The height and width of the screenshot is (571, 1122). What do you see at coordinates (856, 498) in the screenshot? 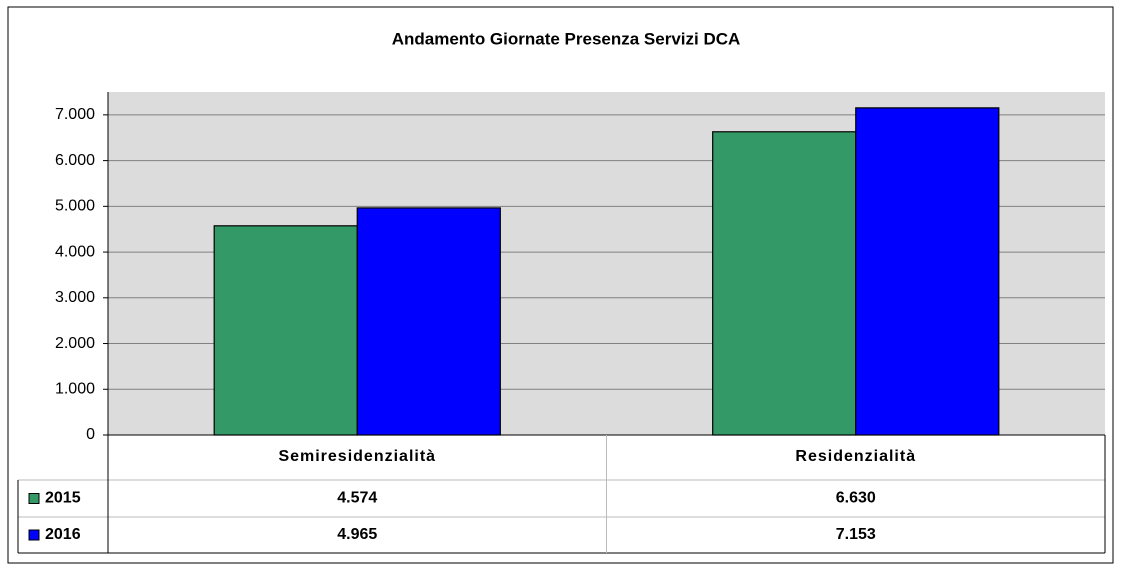
I see `data-label: 6.630` at bounding box center [856, 498].